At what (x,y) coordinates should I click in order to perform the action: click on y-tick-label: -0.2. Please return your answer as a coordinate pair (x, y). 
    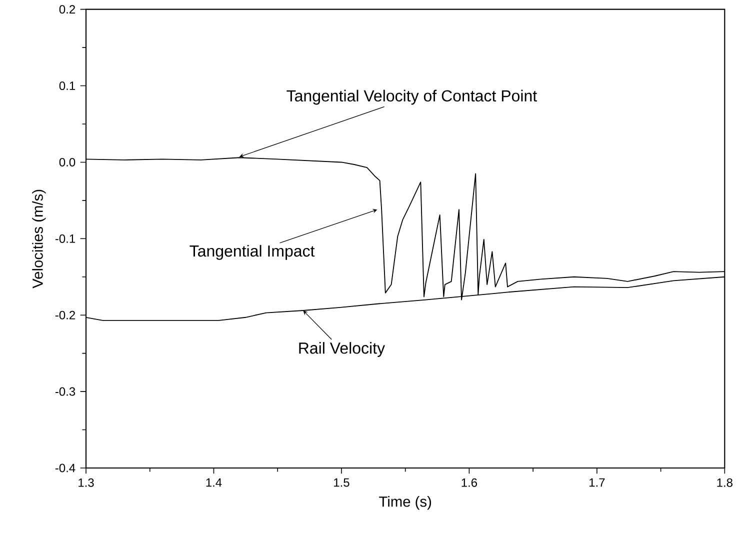
    Looking at the image, I should click on (65, 315).